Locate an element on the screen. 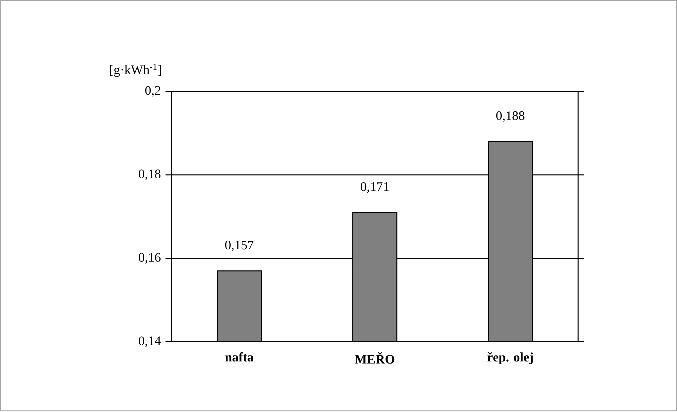 The width and height of the screenshot is (677, 412). x-tick-label: nafta is located at coordinates (239, 357).